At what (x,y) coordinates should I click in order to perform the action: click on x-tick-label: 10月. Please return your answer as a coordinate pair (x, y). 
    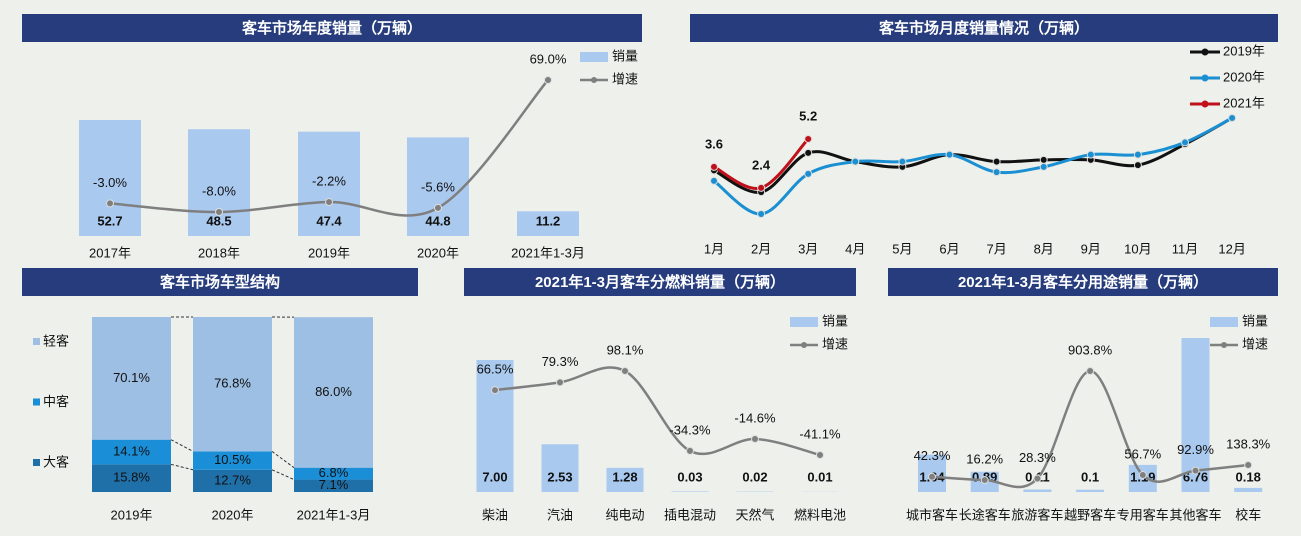
    Looking at the image, I should click on (1137, 248).